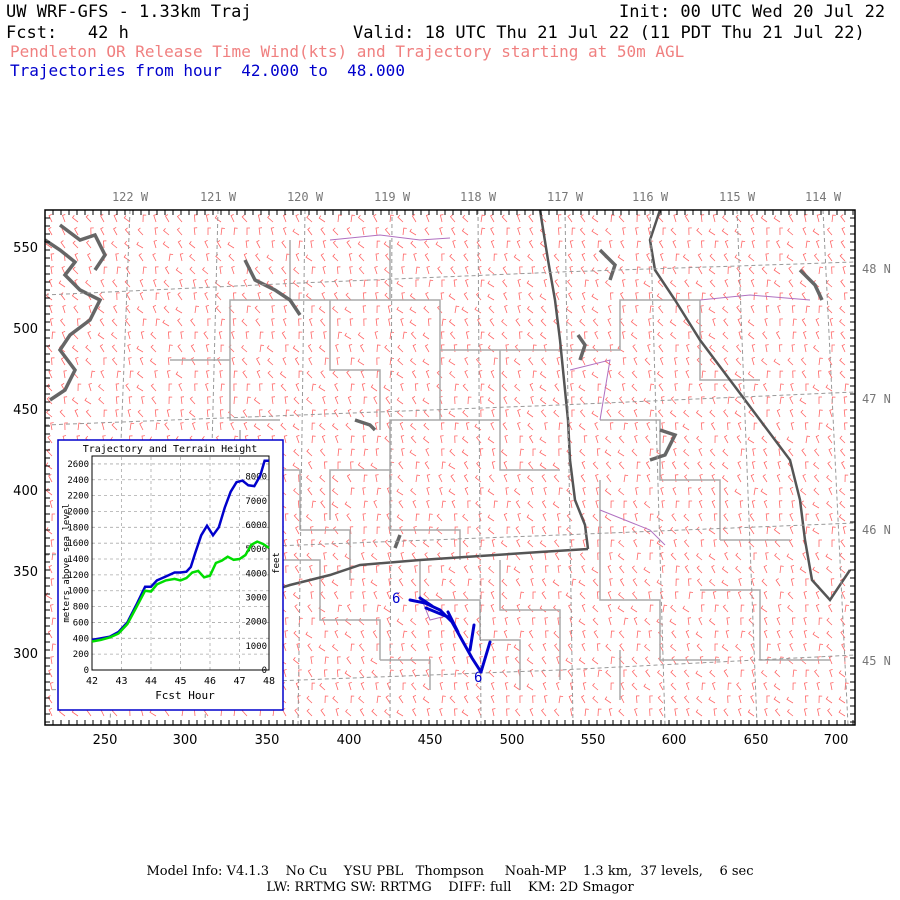  I want to click on map-x-tick: 650, so click(756, 740).